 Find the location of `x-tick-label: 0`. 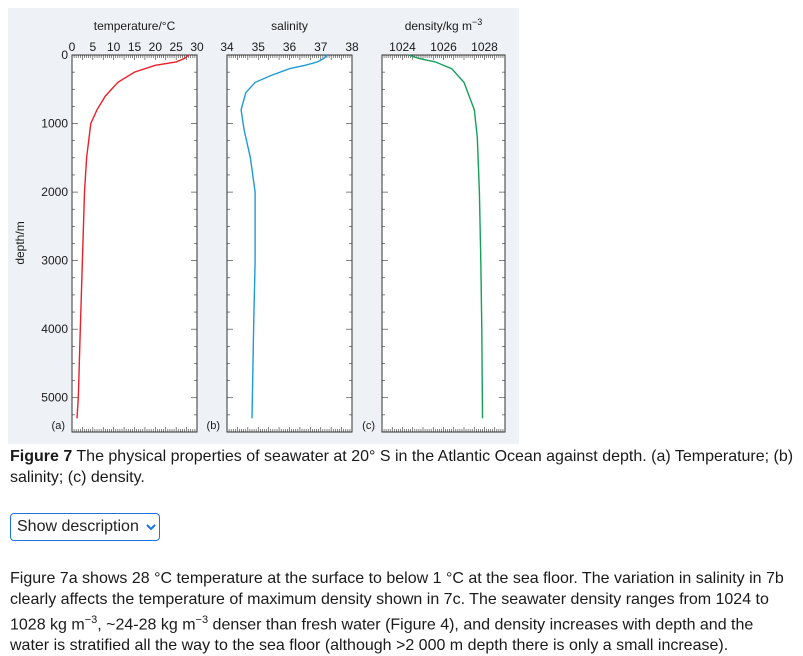

x-tick-label: 0 is located at coordinates (72, 47).